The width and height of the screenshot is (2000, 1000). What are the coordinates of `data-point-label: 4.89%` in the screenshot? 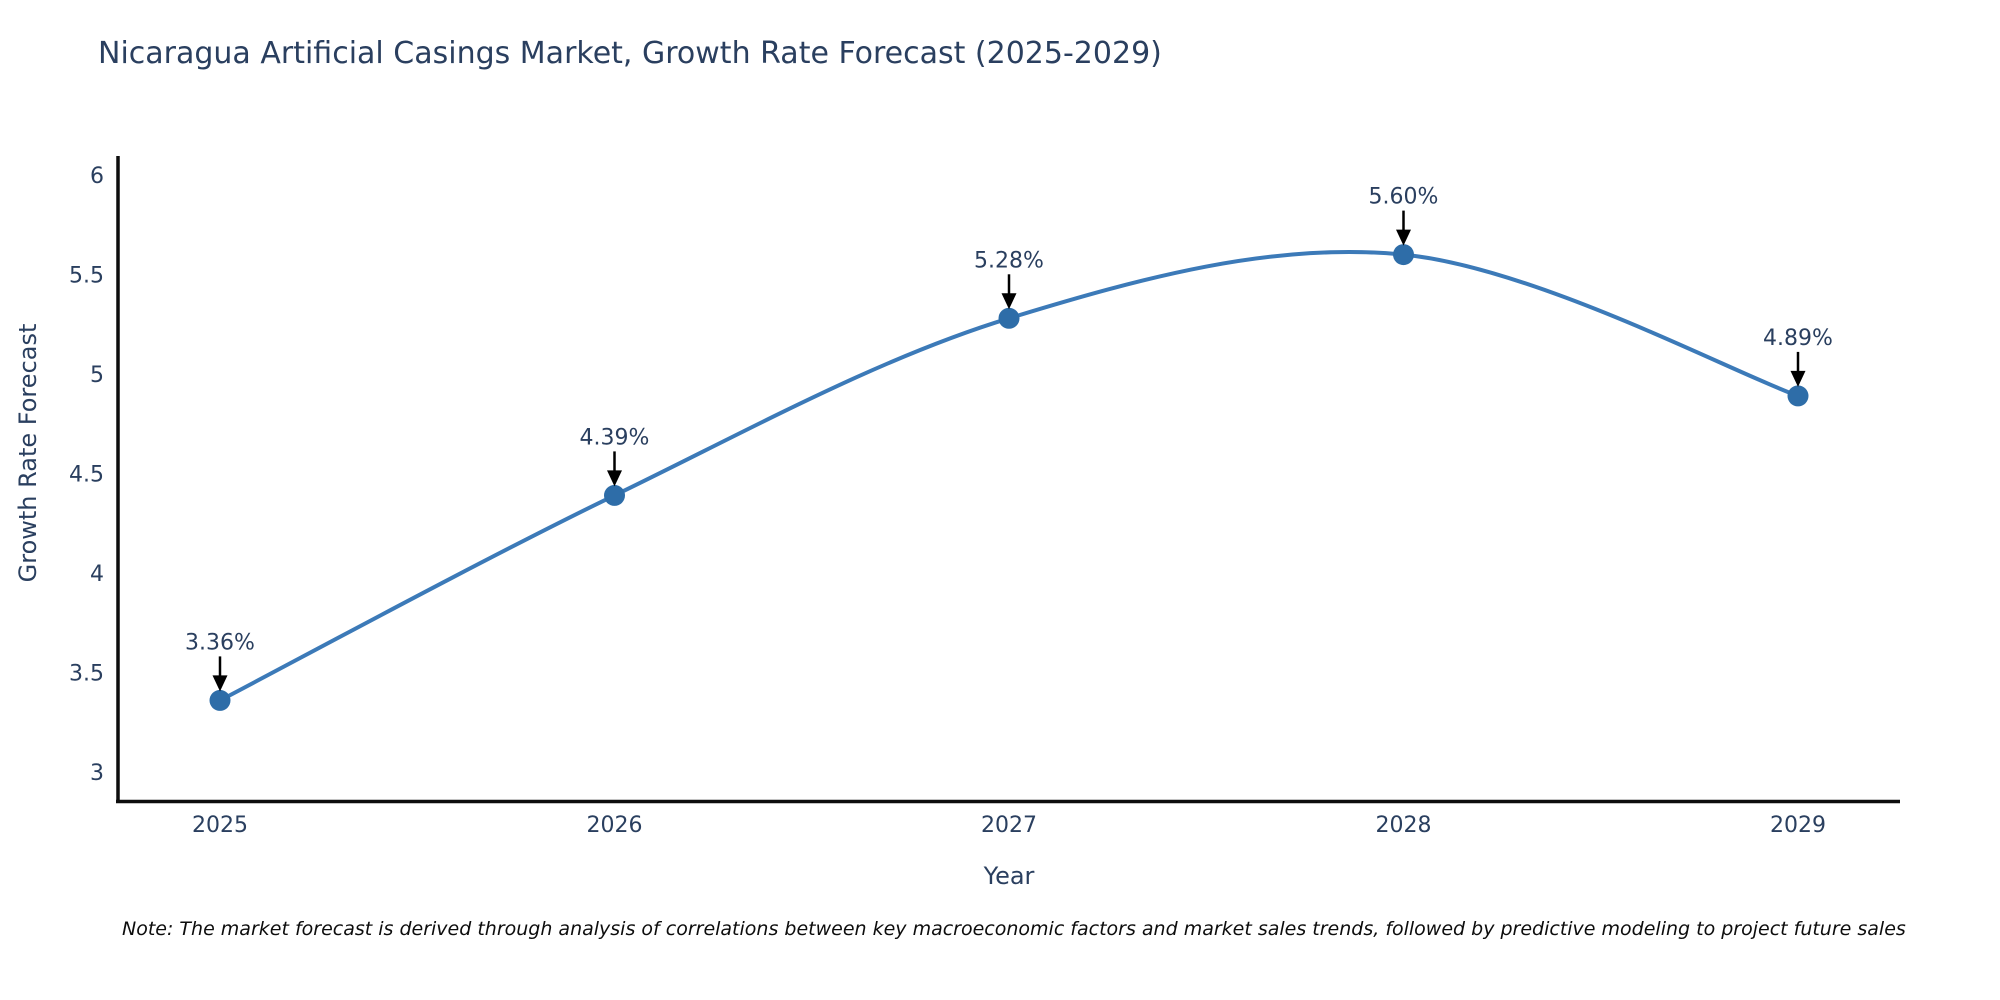 It's located at (1798, 338).